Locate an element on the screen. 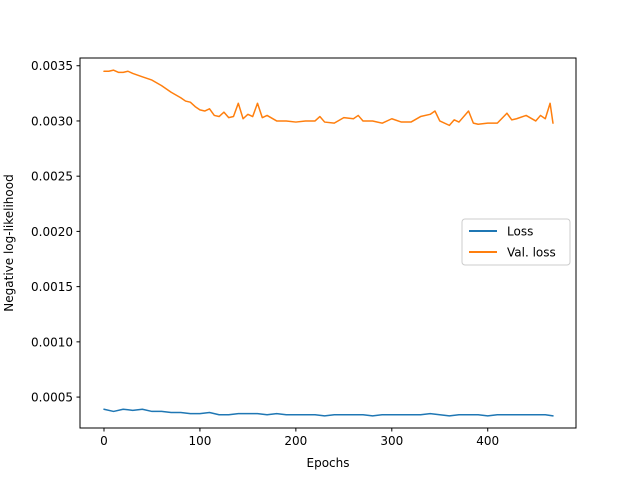 The height and width of the screenshot is (480, 640). y-tick-label: 0.0035 is located at coordinates (52, 66).